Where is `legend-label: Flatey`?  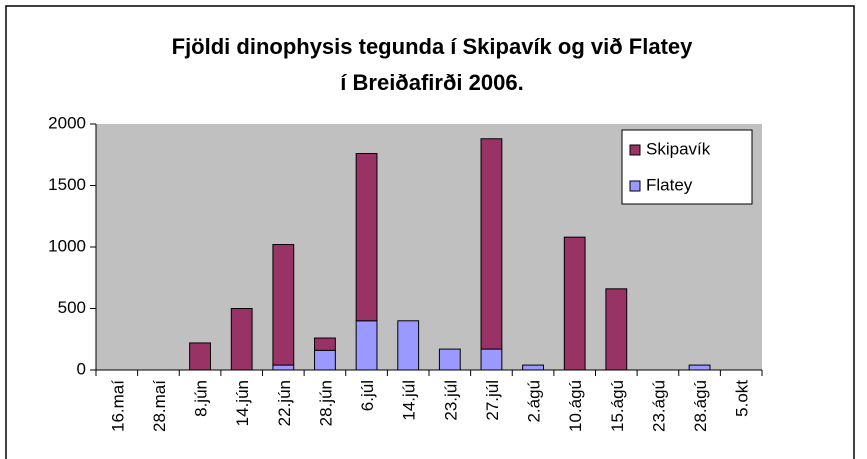
legend-label: Flatey is located at coordinates (669, 184).